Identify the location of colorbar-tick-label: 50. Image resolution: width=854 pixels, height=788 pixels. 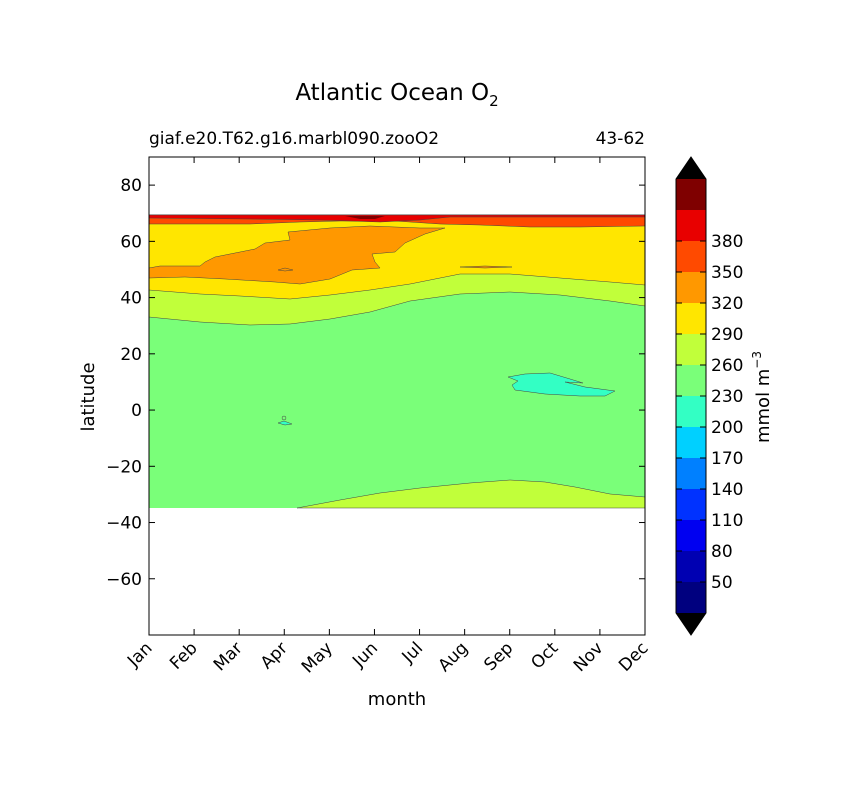
(722, 583).